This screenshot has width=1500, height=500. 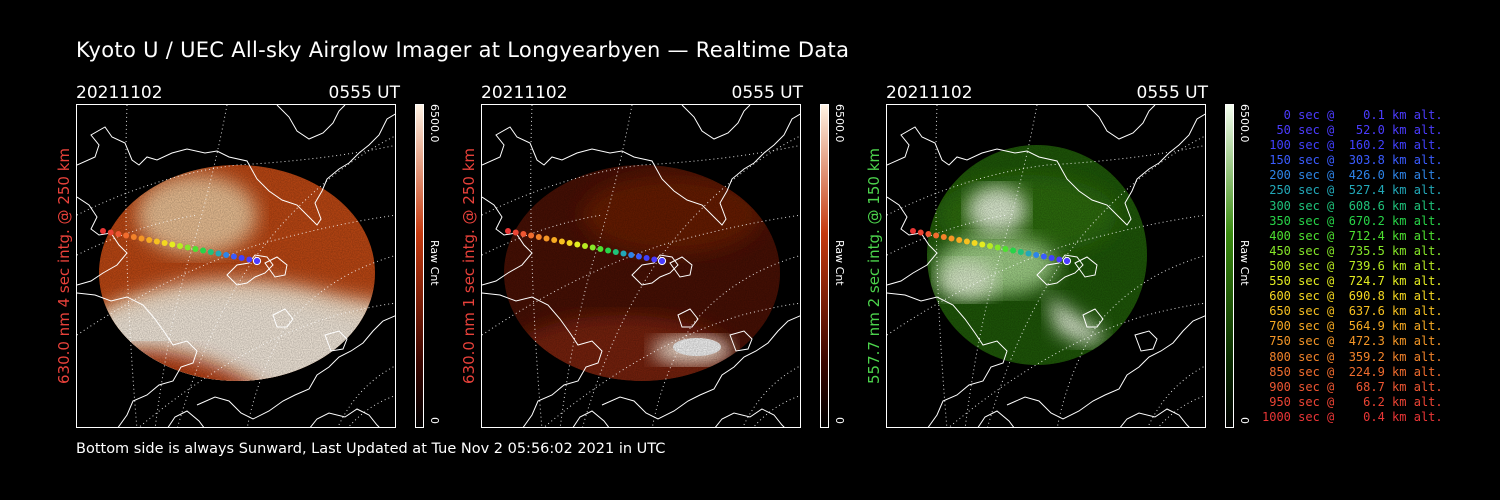 I want to click on panel-2-ylabel: 630.0 nm 1 sec intg. @ 250 km, so click(x=469, y=266).